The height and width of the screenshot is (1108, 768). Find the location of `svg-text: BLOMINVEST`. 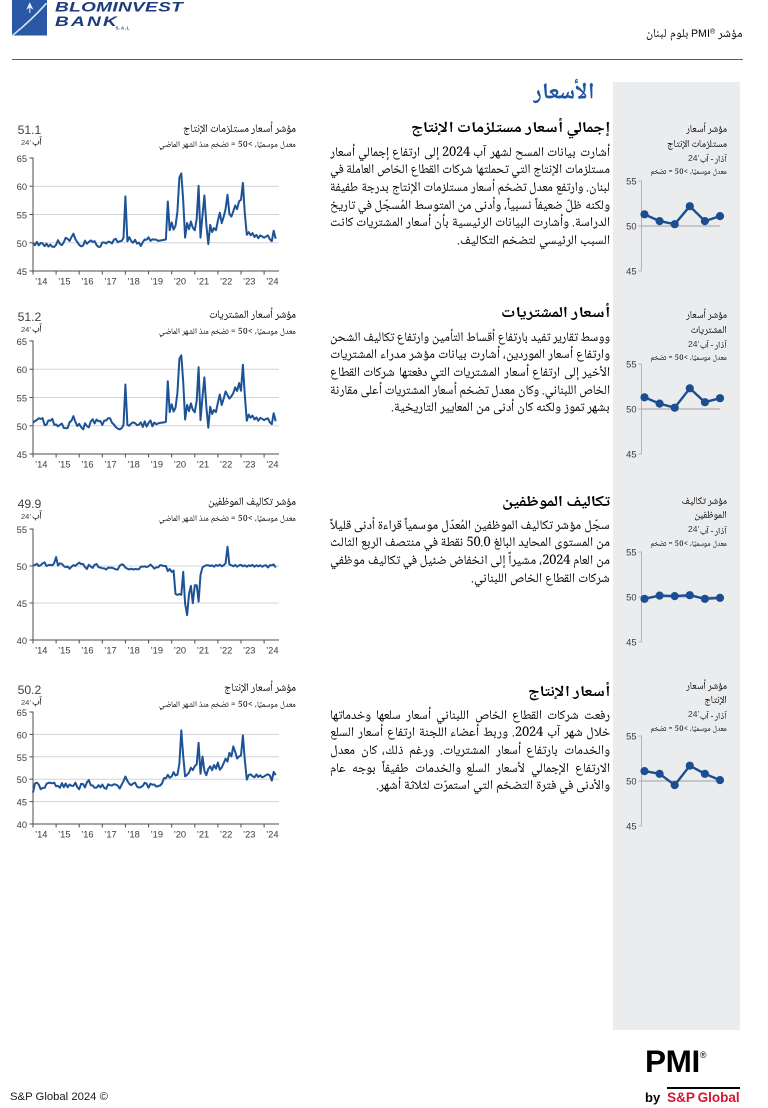

svg-text: BLOMINVEST is located at coordinates (120, 7).